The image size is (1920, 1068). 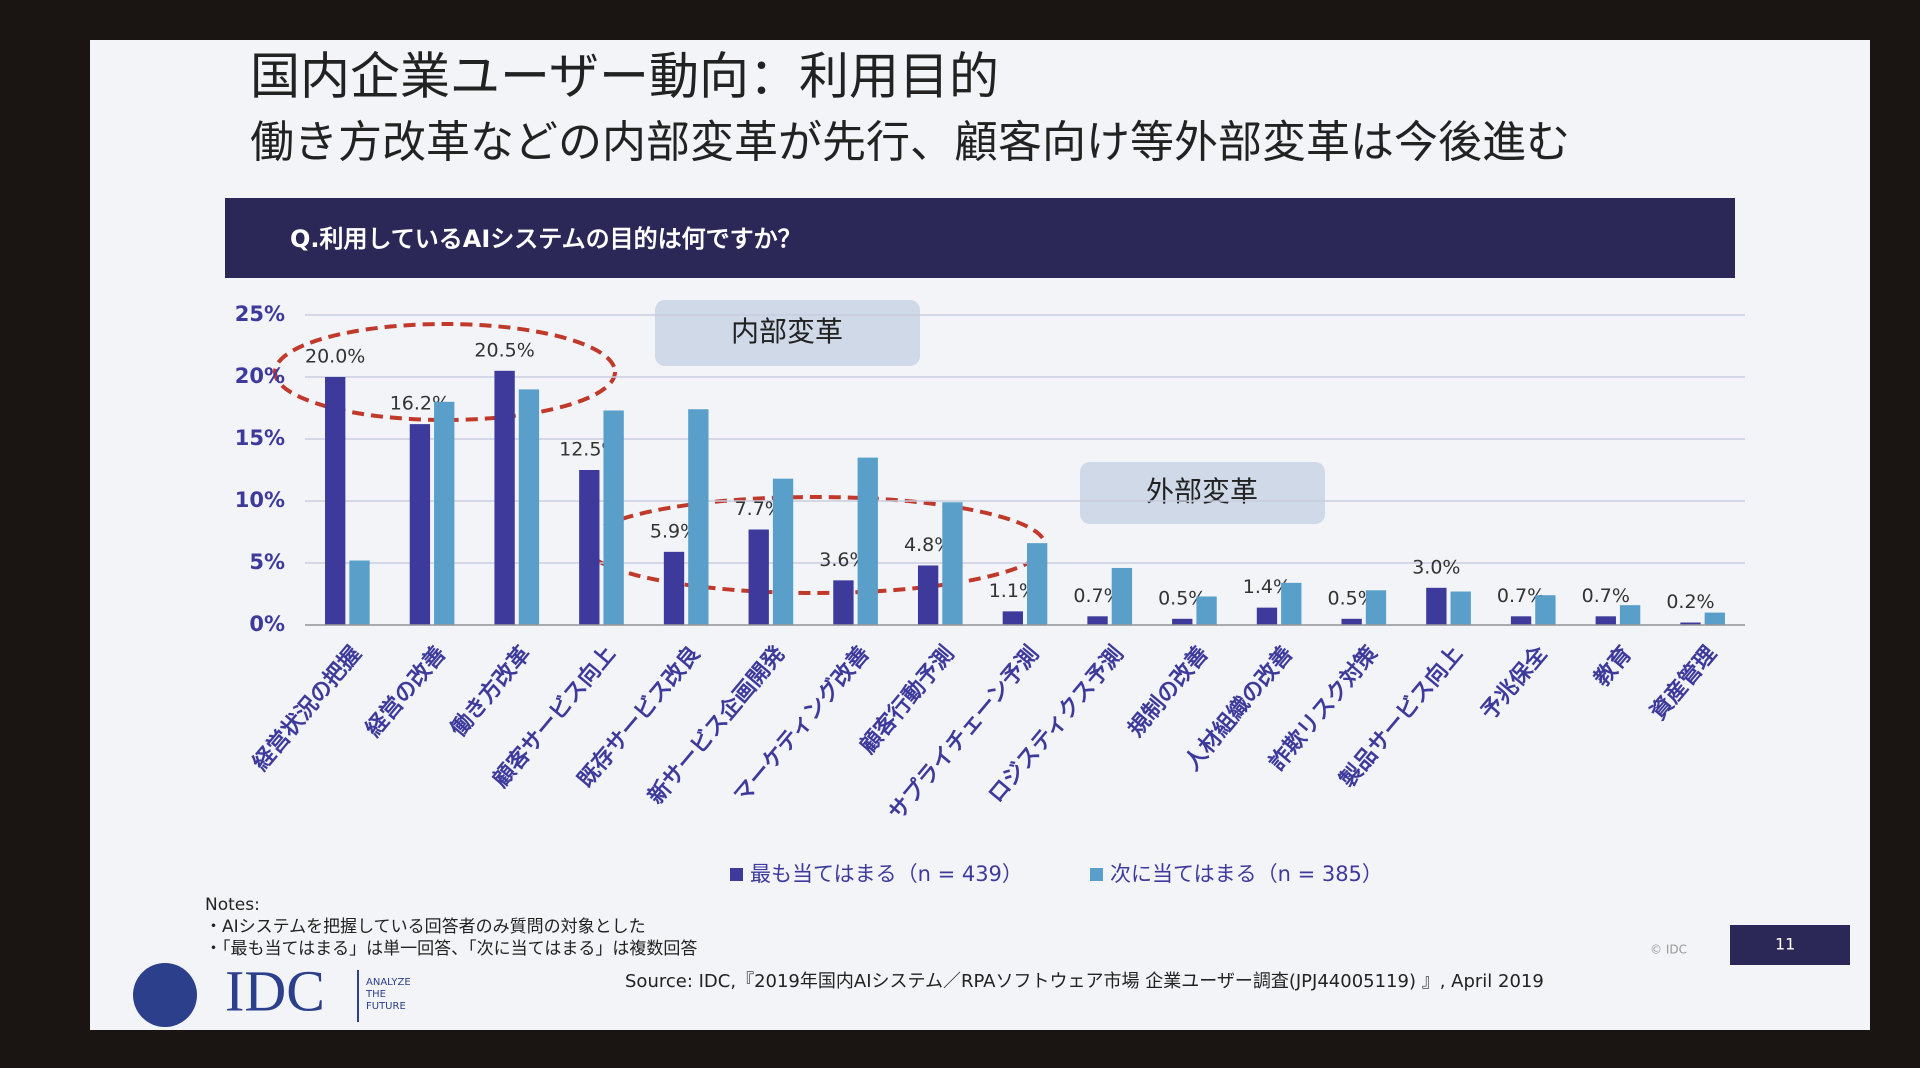 I want to click on highlight-ellipse, so click(x=445, y=372).